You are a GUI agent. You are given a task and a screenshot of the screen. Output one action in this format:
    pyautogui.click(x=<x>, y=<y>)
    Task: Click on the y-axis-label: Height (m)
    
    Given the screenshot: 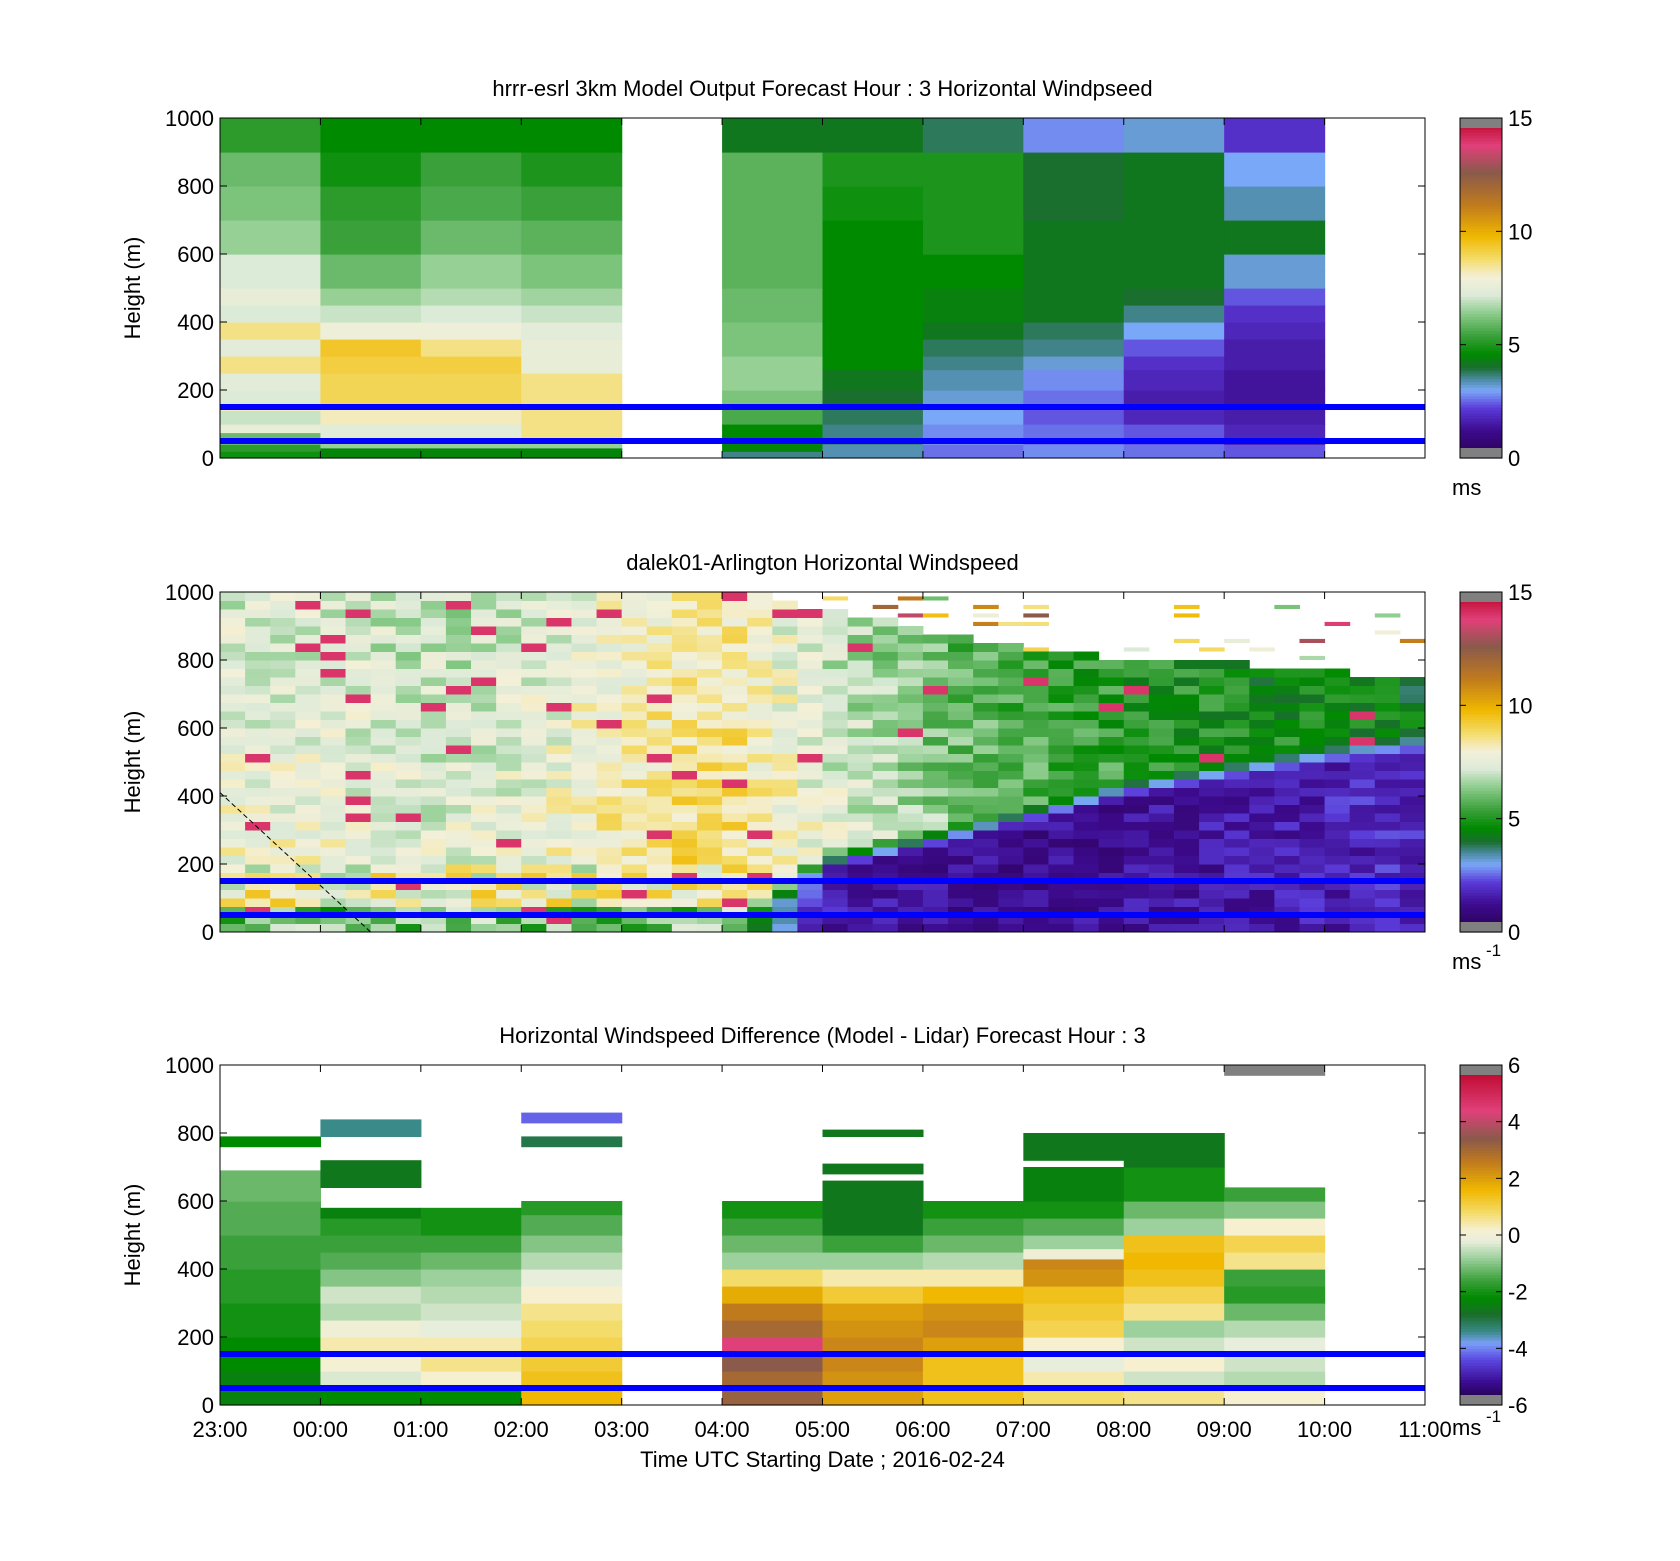 What is the action you would take?
    pyautogui.click(x=132, y=762)
    